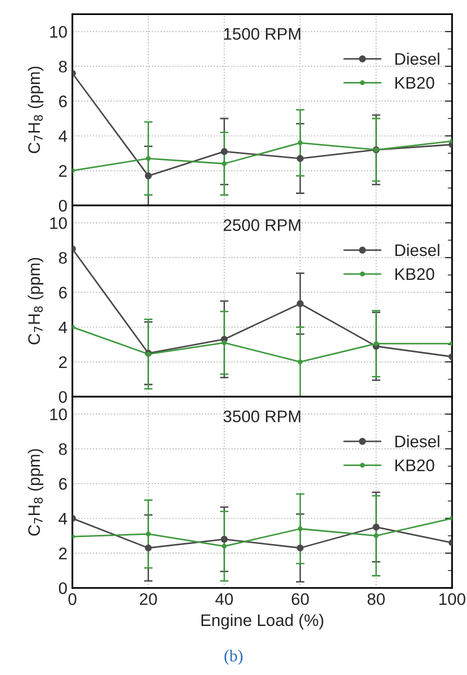  I want to click on text: (b), so click(233, 657).